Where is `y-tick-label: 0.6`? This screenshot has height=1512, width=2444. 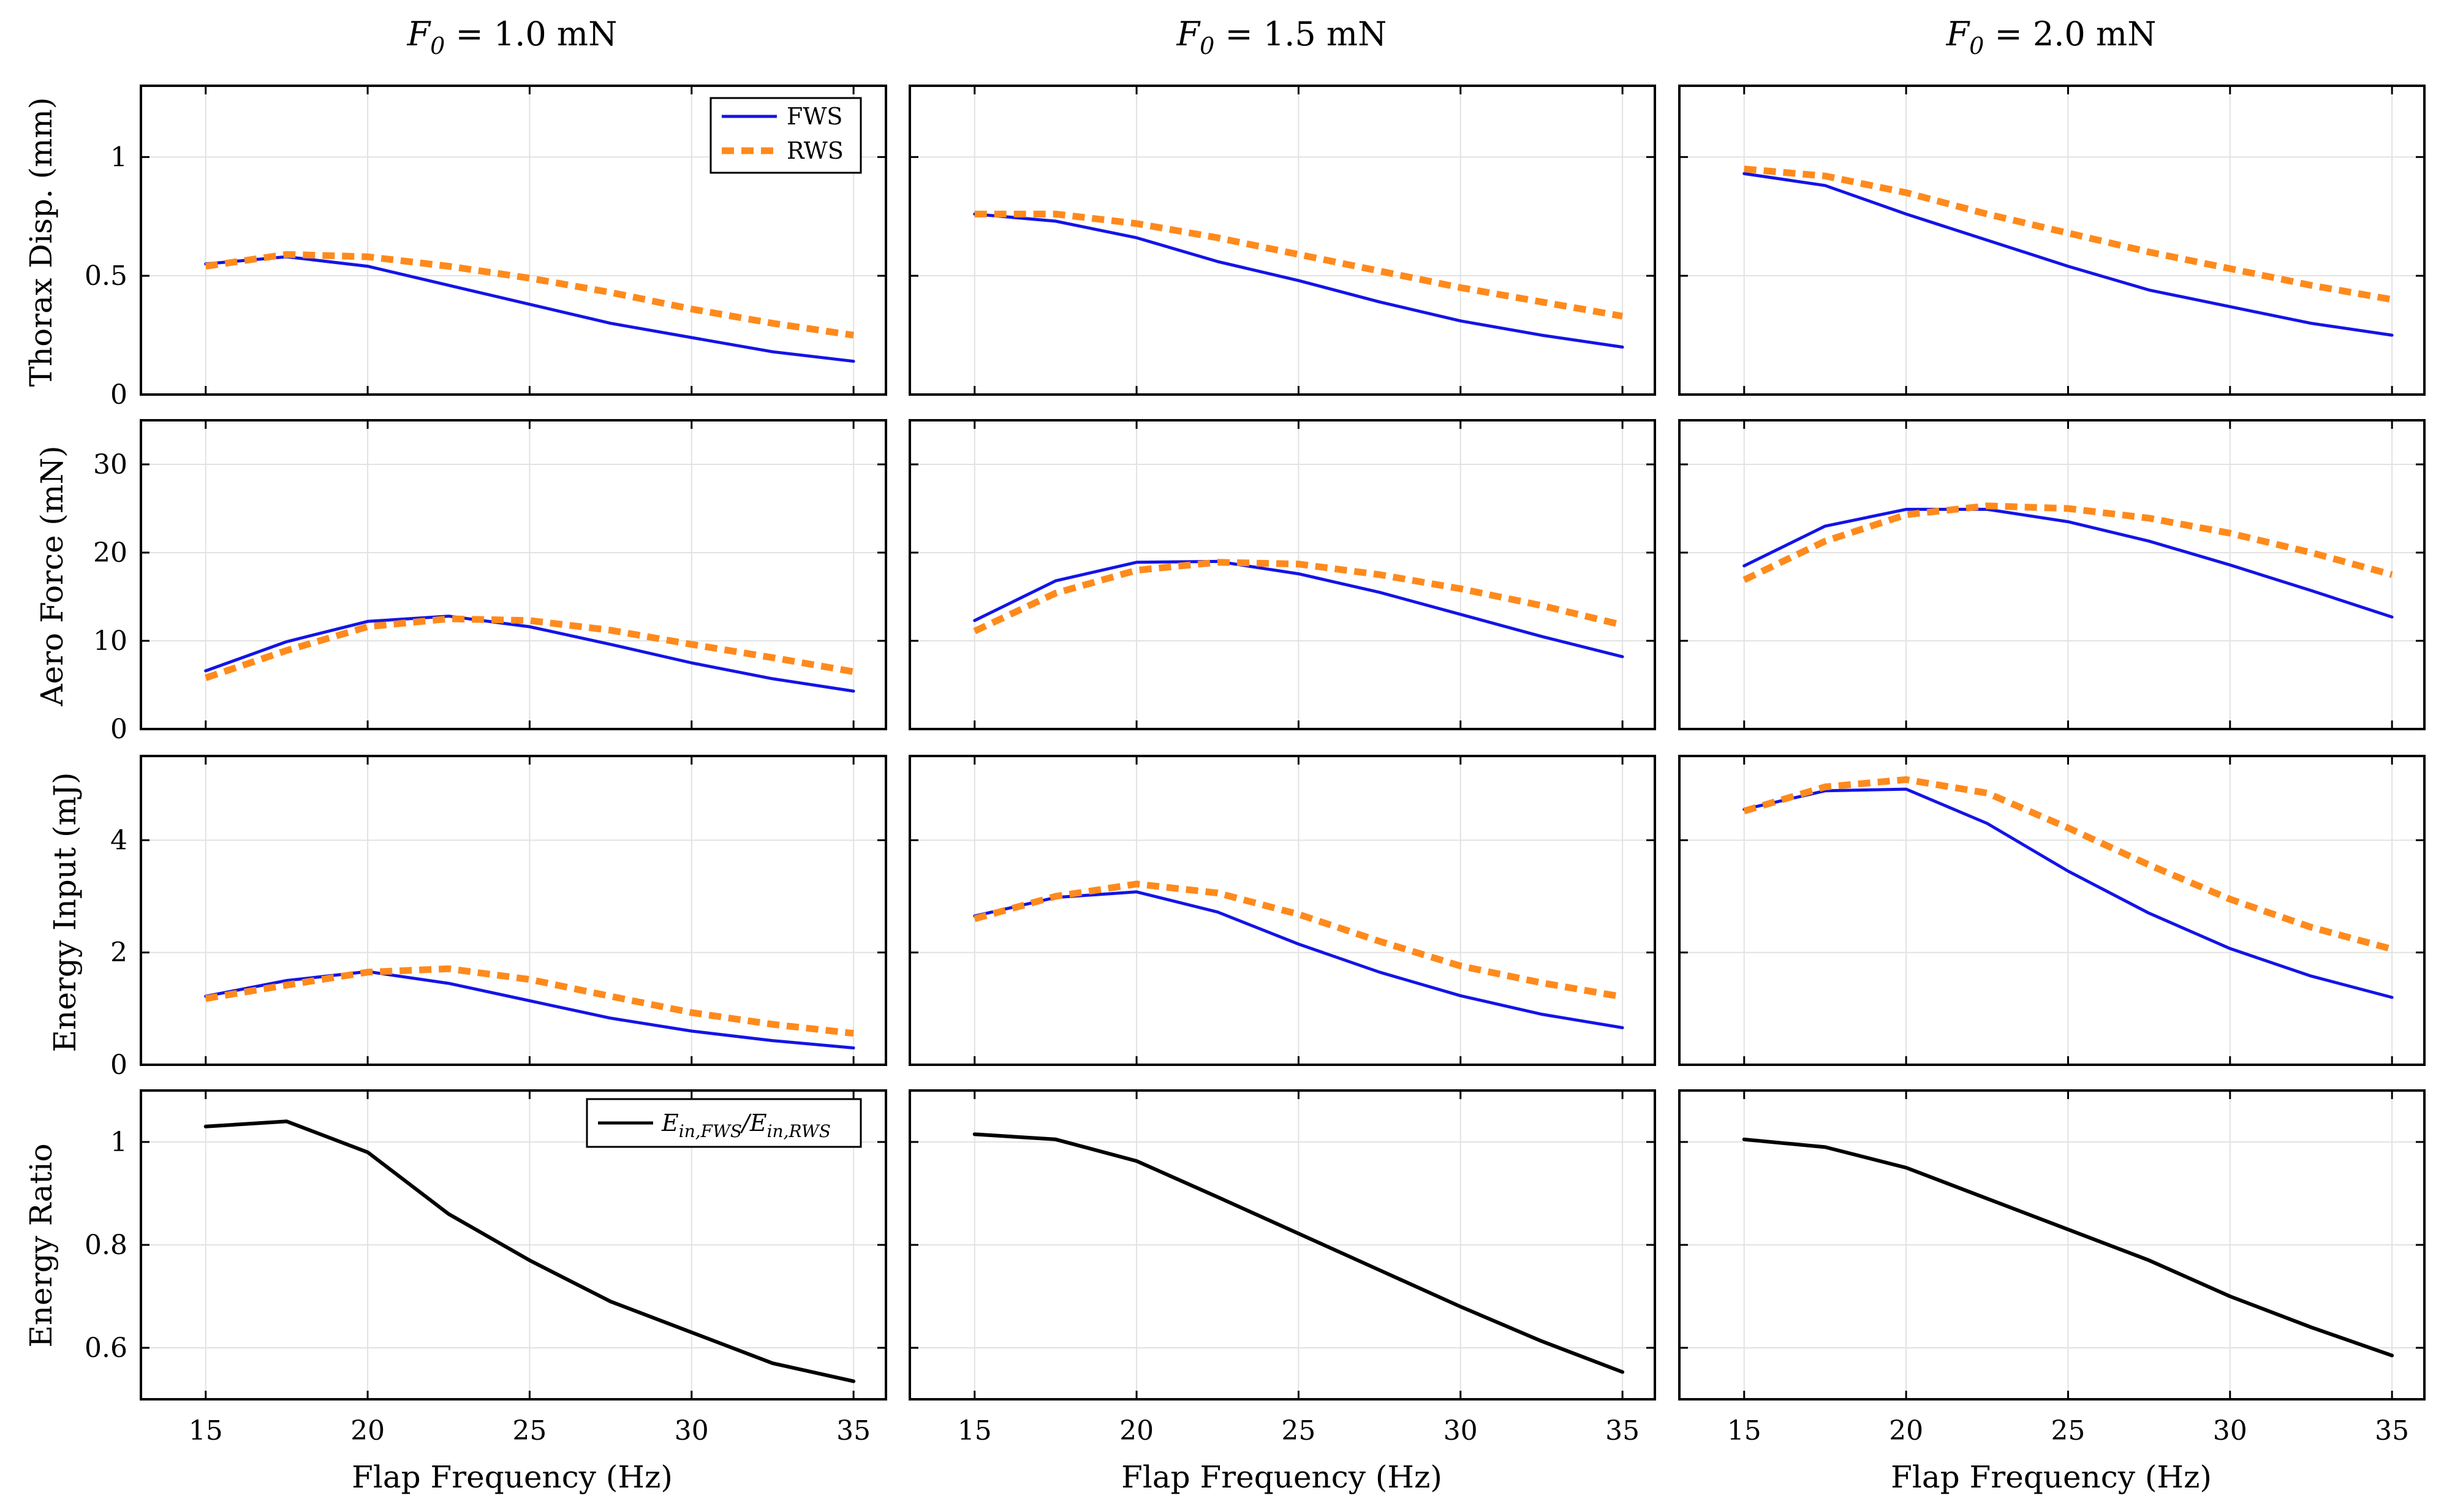 y-tick-label: 0.6 is located at coordinates (106, 1348).